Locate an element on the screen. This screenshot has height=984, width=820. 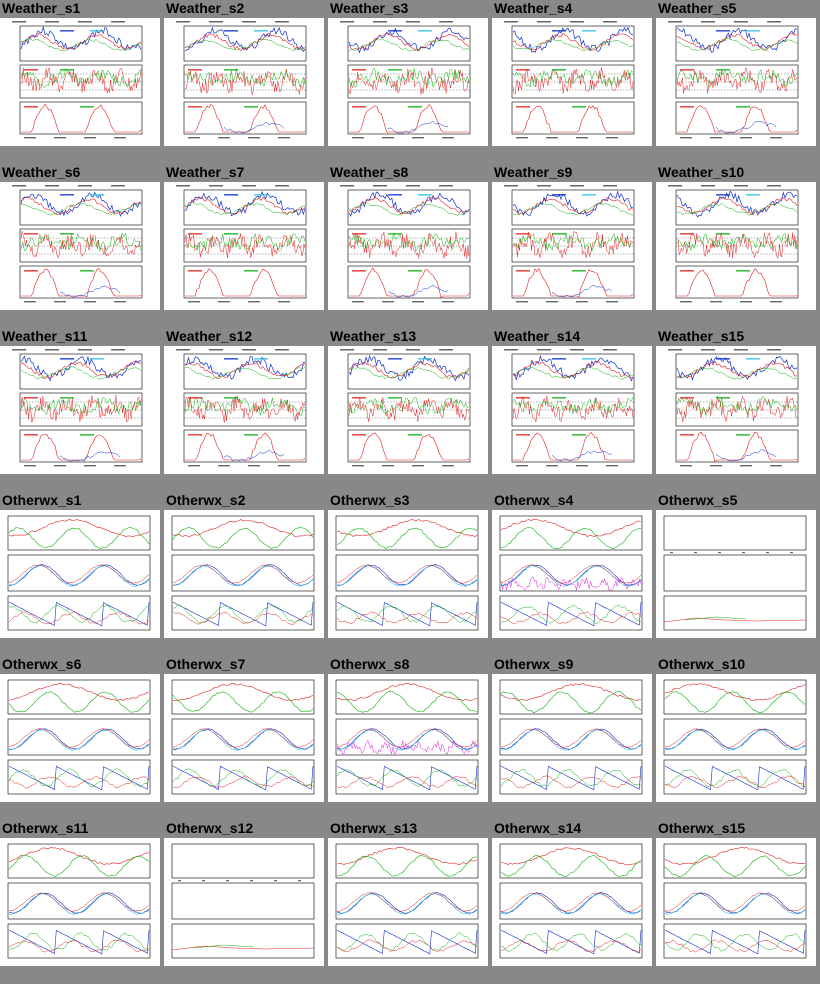
thumbnail-cell: Otherwx_s5 is located at coordinates (737, 574).